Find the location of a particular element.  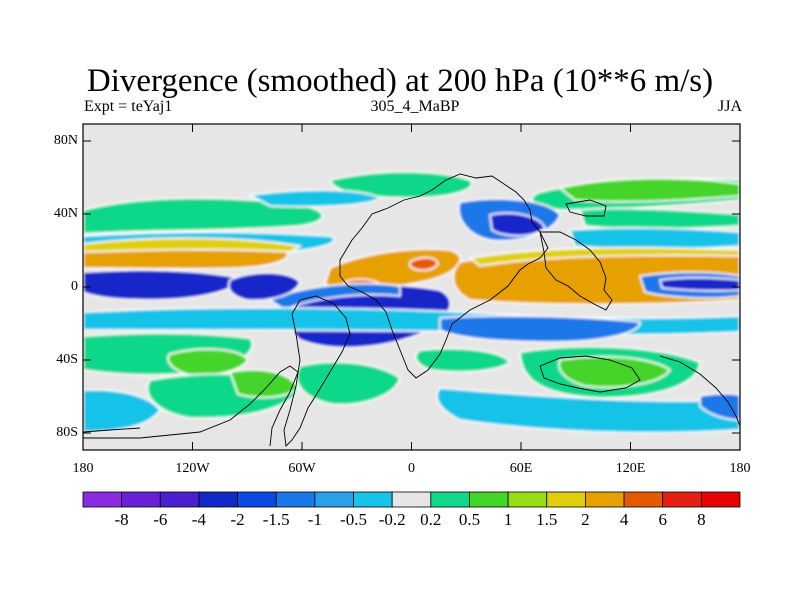

lon-label: 120W is located at coordinates (192, 468).